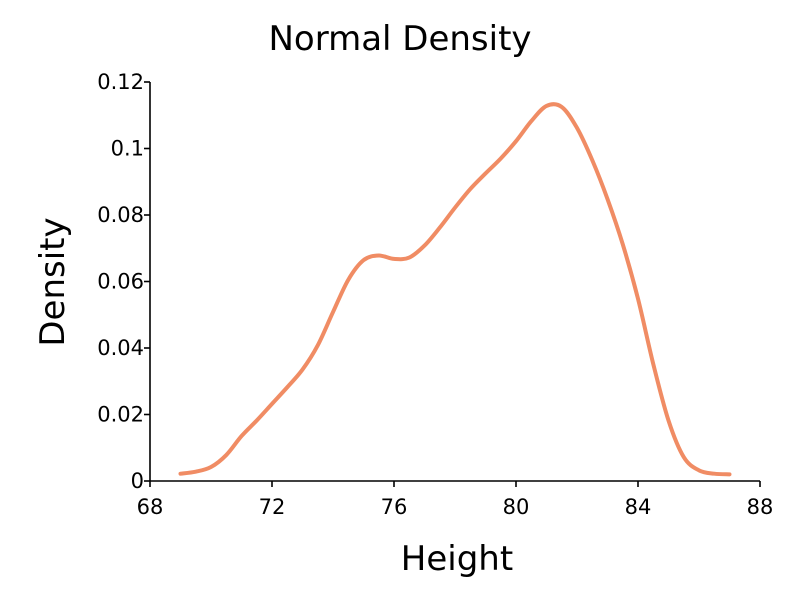 The image size is (800, 604). I want to click on y-tick-label: 0.08, so click(120, 215).